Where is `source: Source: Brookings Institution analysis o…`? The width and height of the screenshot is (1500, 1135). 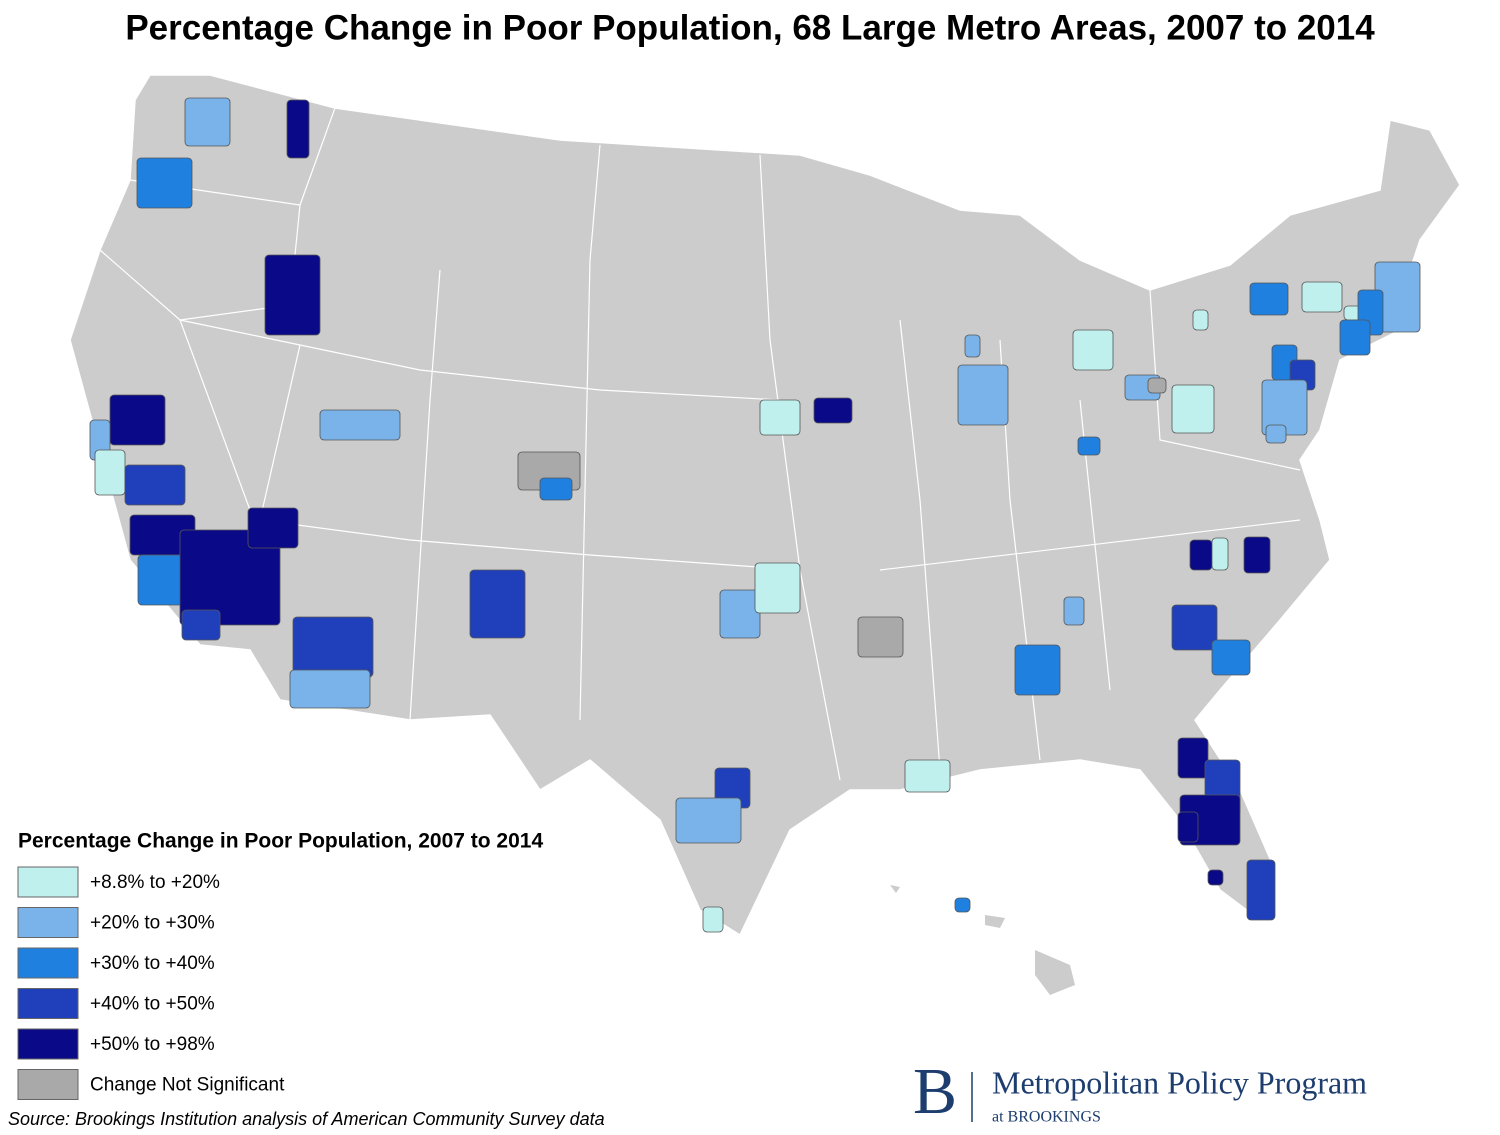 source: Source: Brookings Institution analysis o… is located at coordinates (306, 1119).